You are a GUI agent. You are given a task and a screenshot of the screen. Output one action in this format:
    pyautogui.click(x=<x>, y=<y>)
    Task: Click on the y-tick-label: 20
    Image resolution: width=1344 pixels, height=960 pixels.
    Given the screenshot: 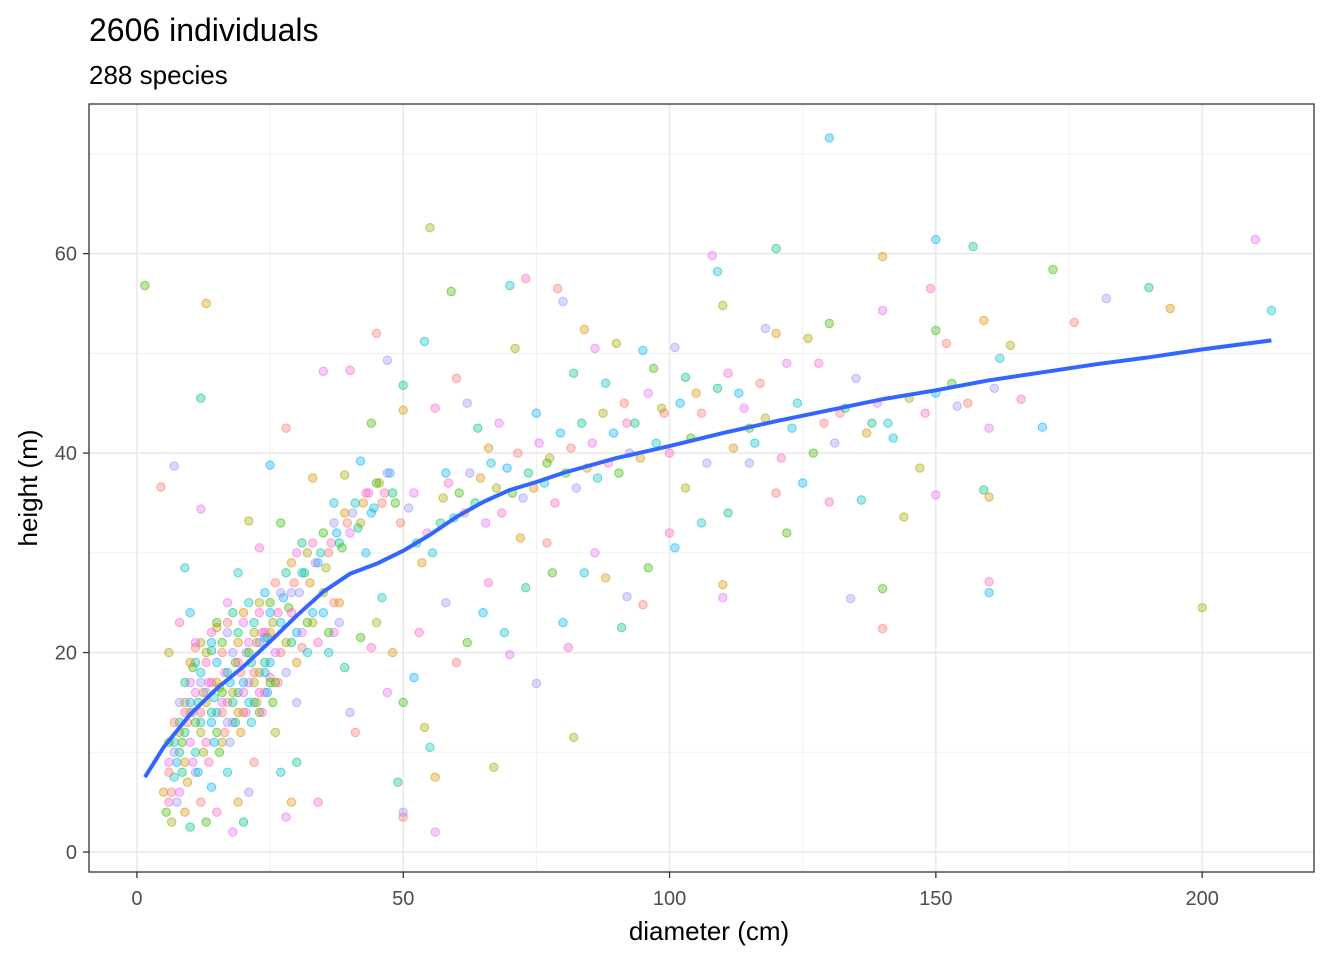 What is the action you would take?
    pyautogui.click(x=66, y=654)
    